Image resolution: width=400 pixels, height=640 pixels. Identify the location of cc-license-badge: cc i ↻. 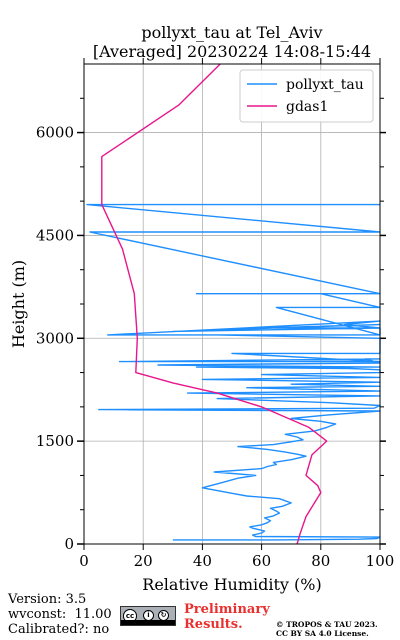
(148, 616).